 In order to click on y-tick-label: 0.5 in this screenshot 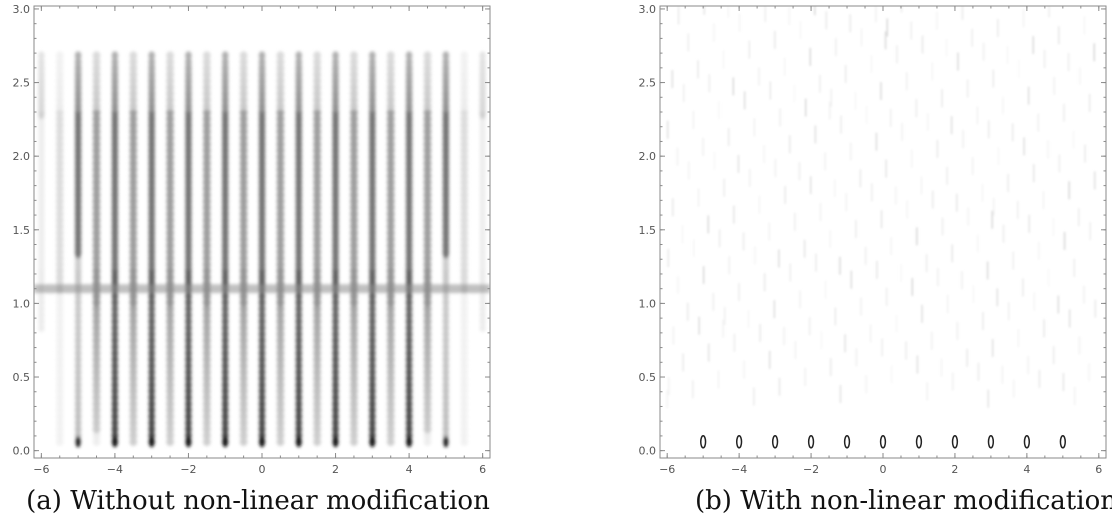, I will do `click(648, 377)`.